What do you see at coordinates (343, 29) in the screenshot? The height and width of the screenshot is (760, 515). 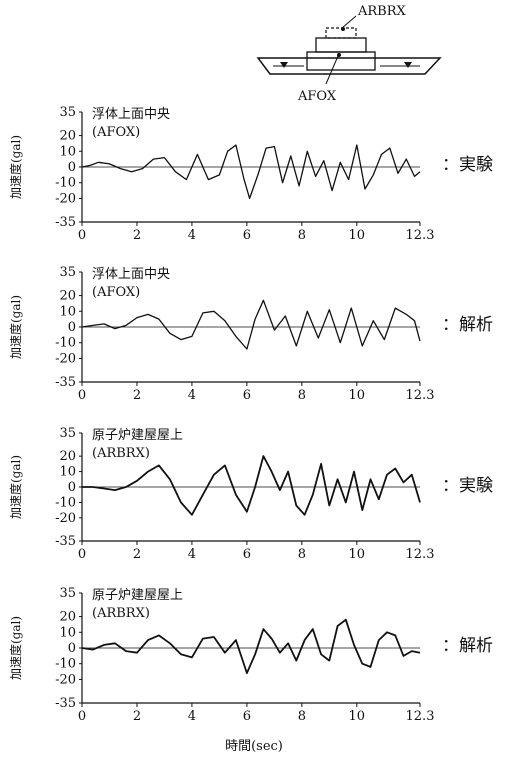 I see `arbrx-sensor-icon` at bounding box center [343, 29].